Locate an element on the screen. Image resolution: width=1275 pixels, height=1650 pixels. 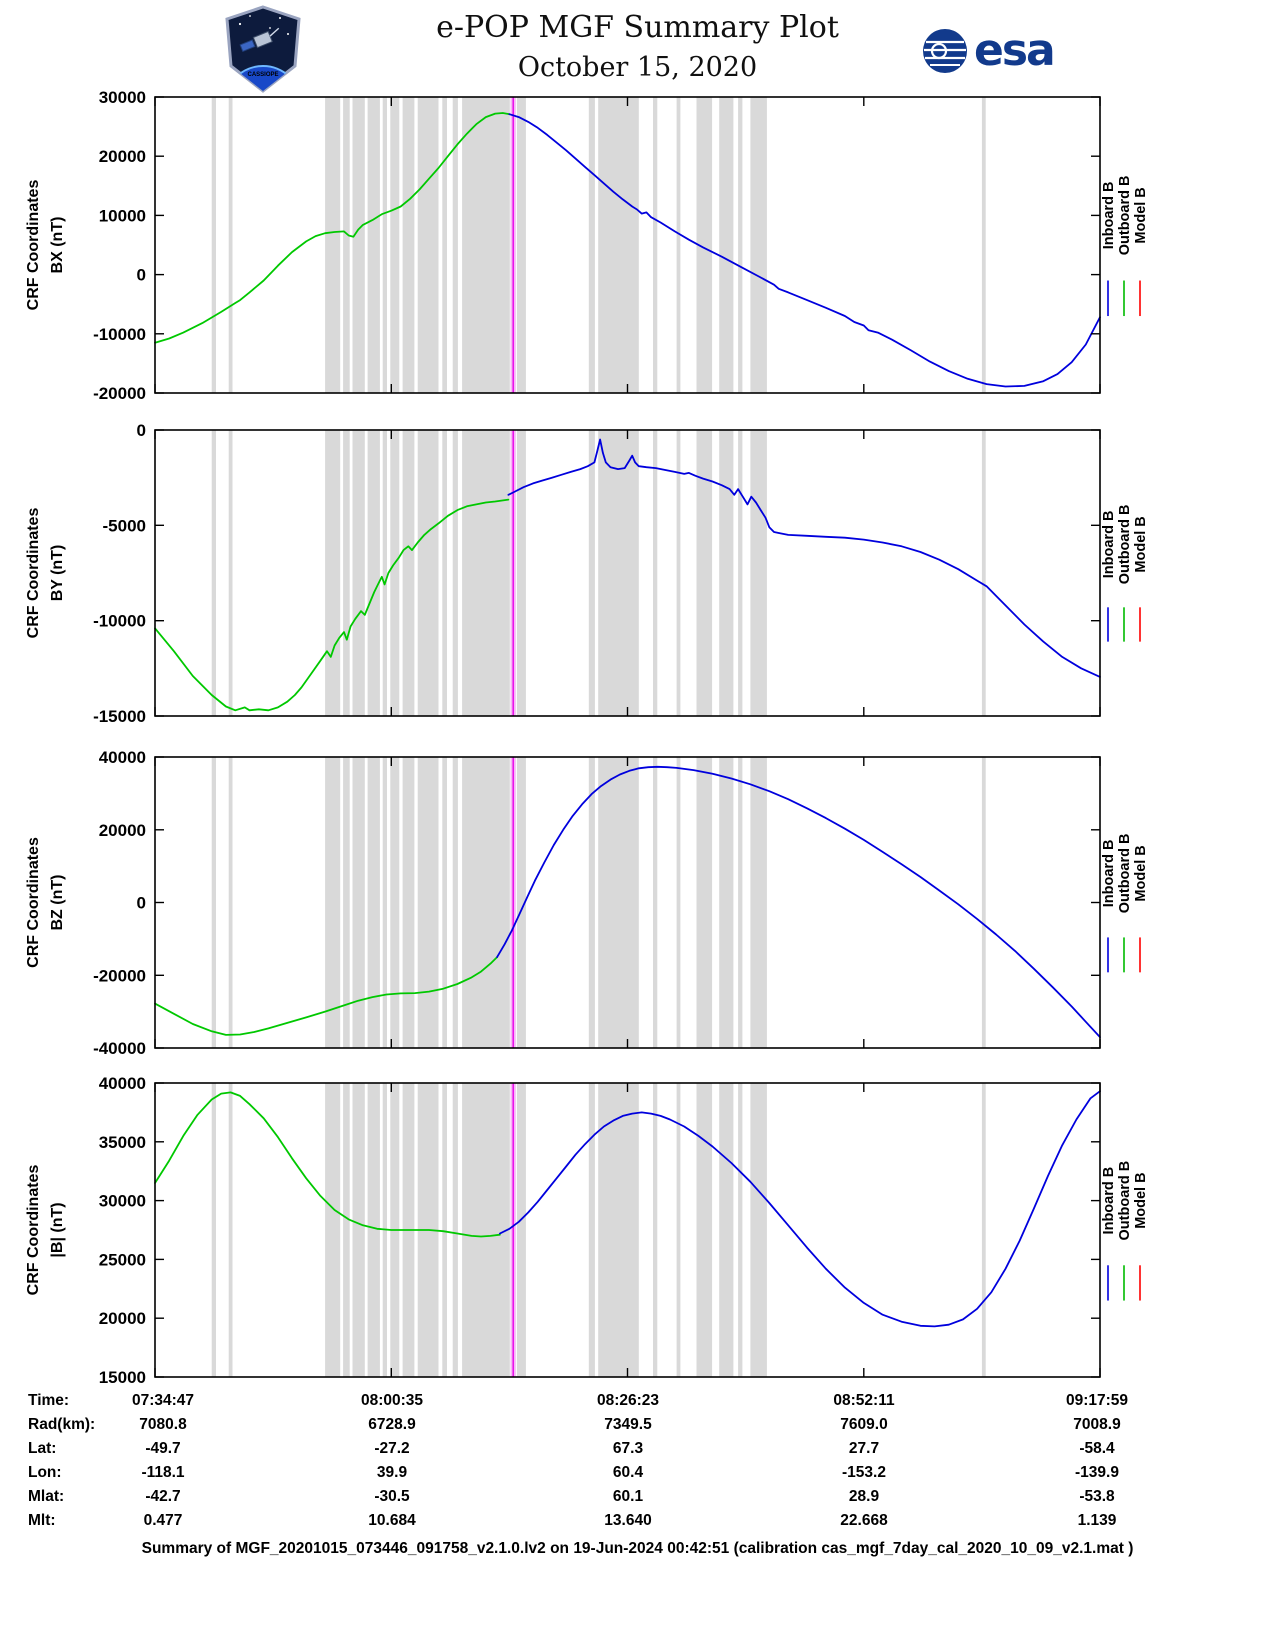
y-axis-label-line1: CRF Coordinates is located at coordinates (33, 245).